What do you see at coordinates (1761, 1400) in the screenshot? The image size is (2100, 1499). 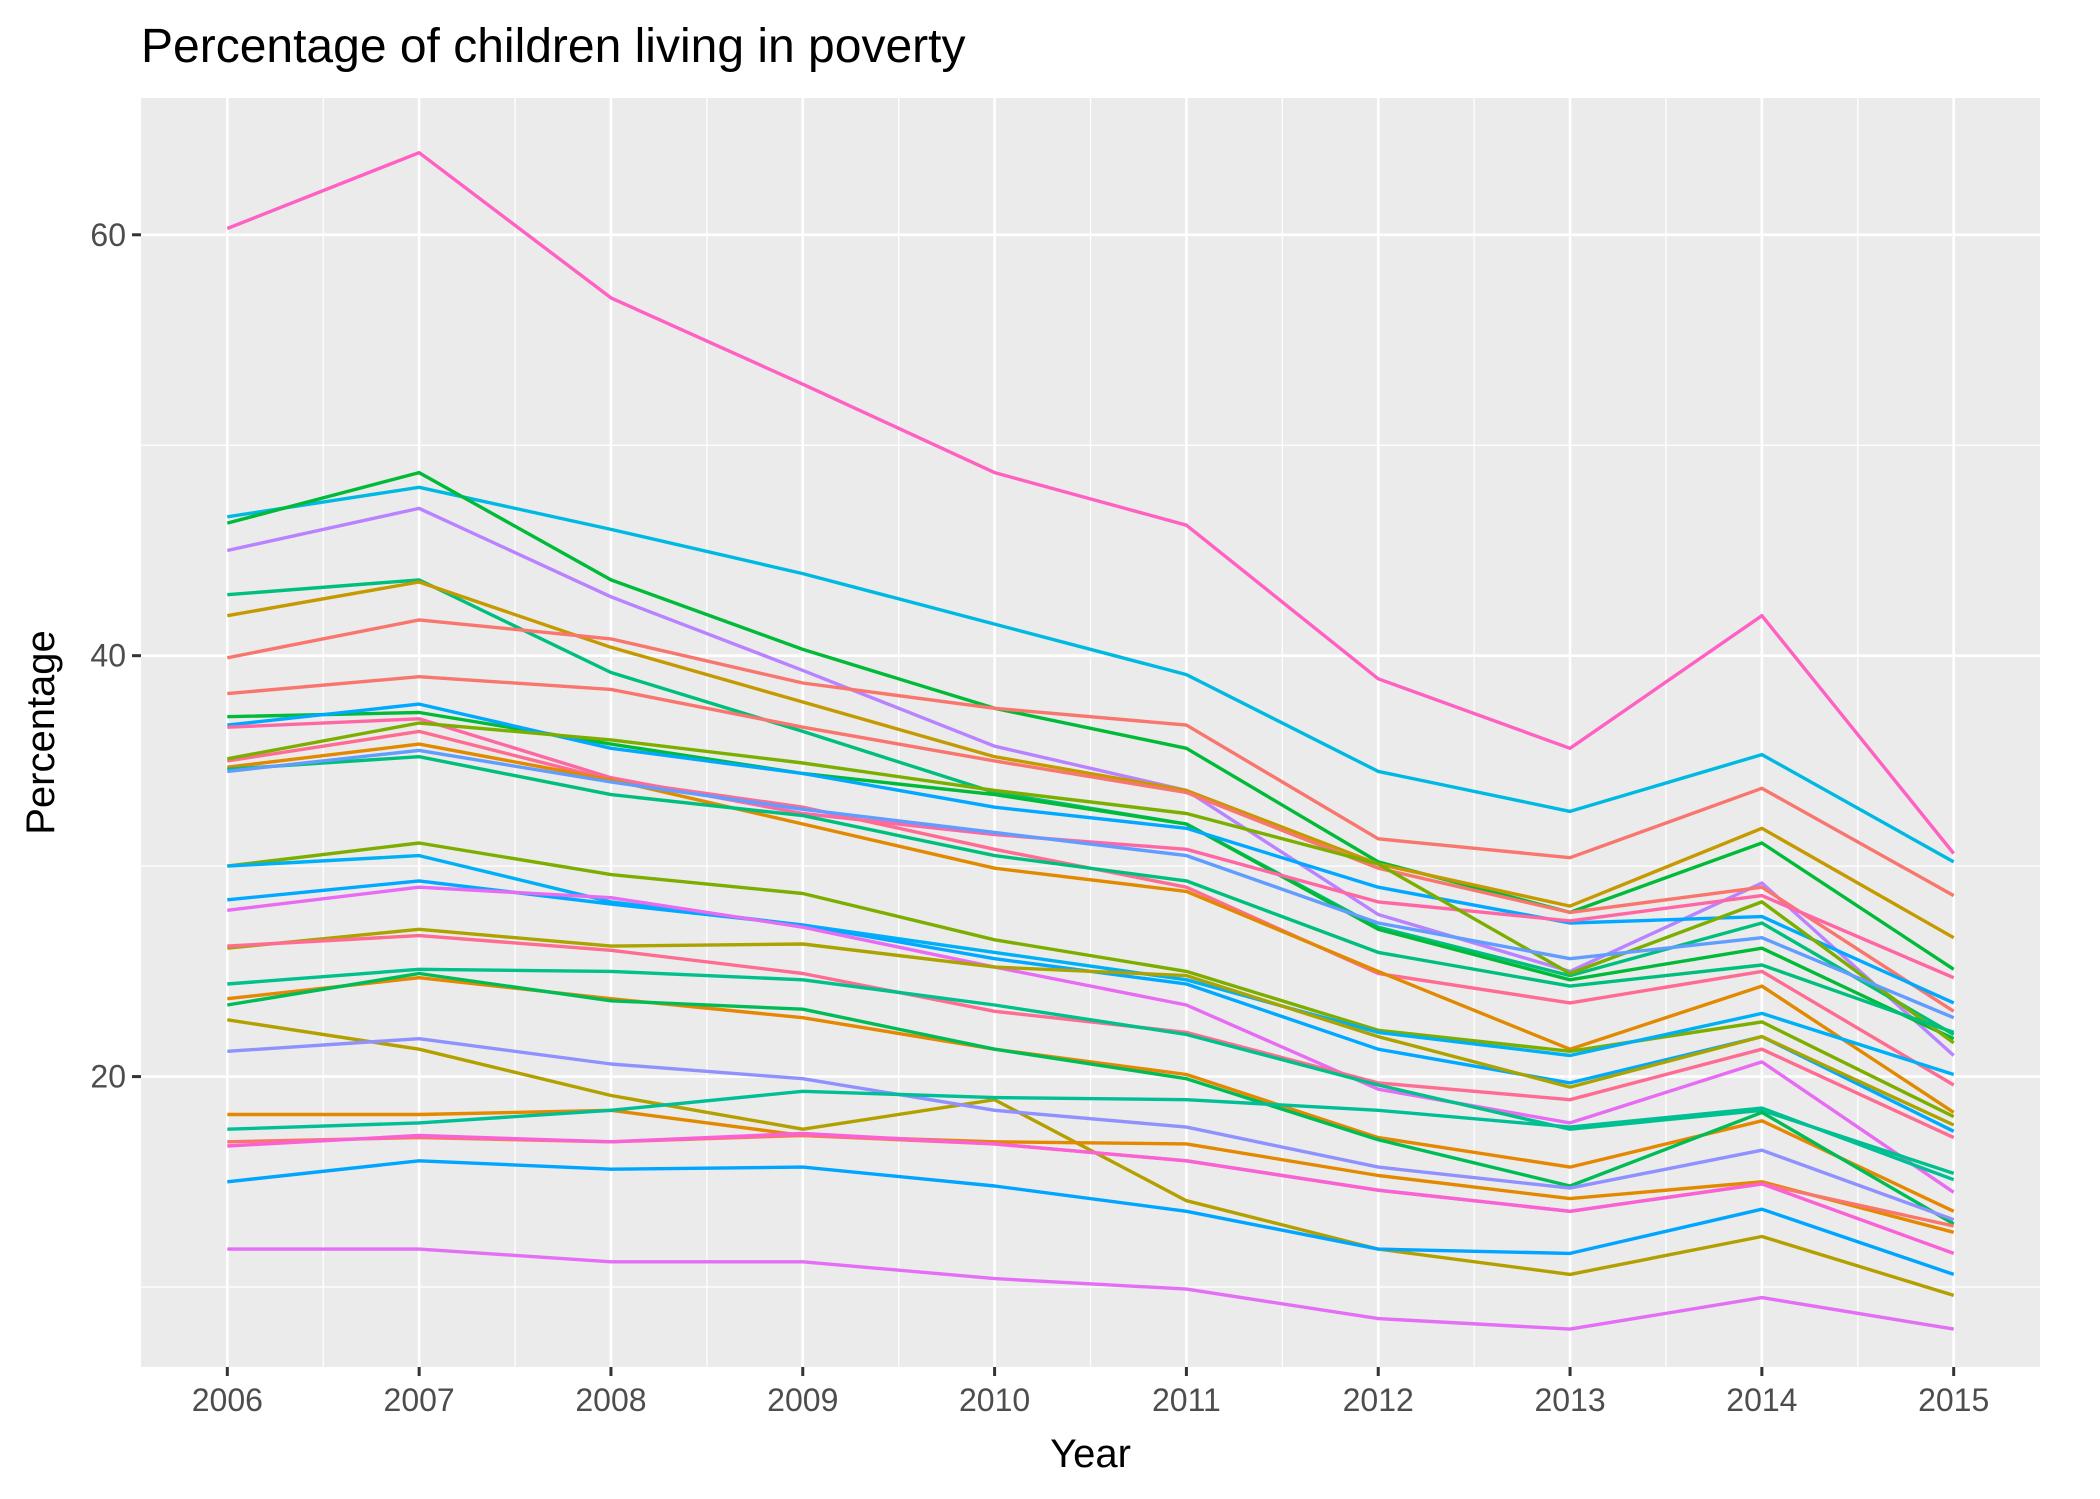 I see `x-tick-label: 2014` at bounding box center [1761, 1400].